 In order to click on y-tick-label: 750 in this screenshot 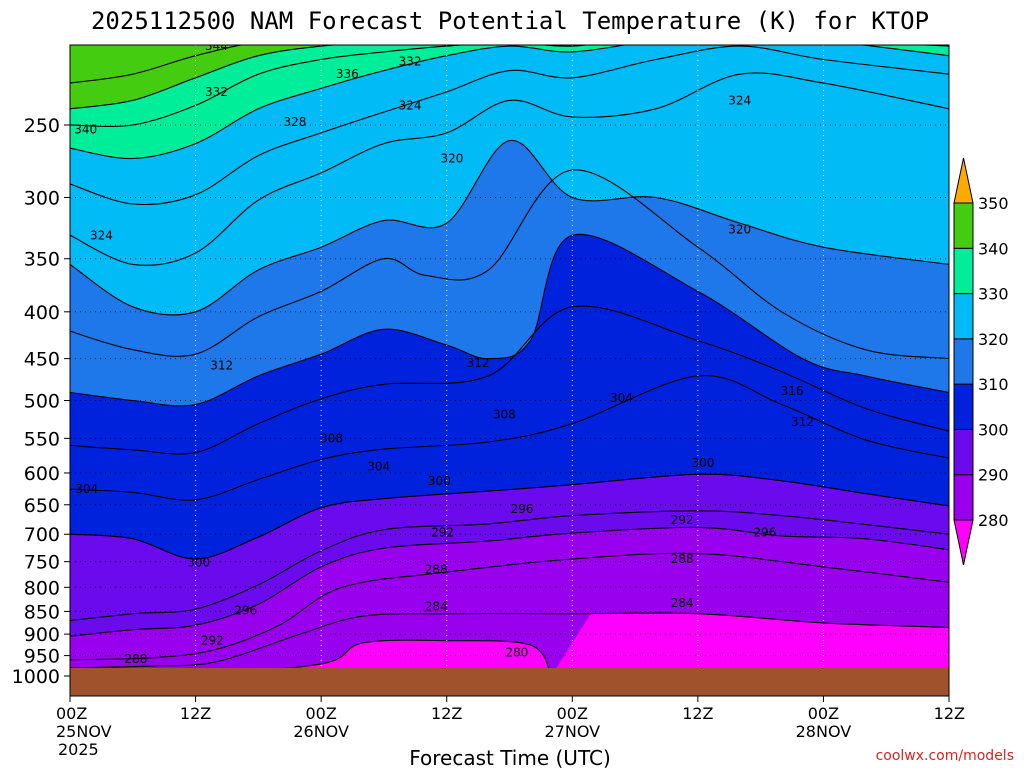, I will do `click(42, 563)`.